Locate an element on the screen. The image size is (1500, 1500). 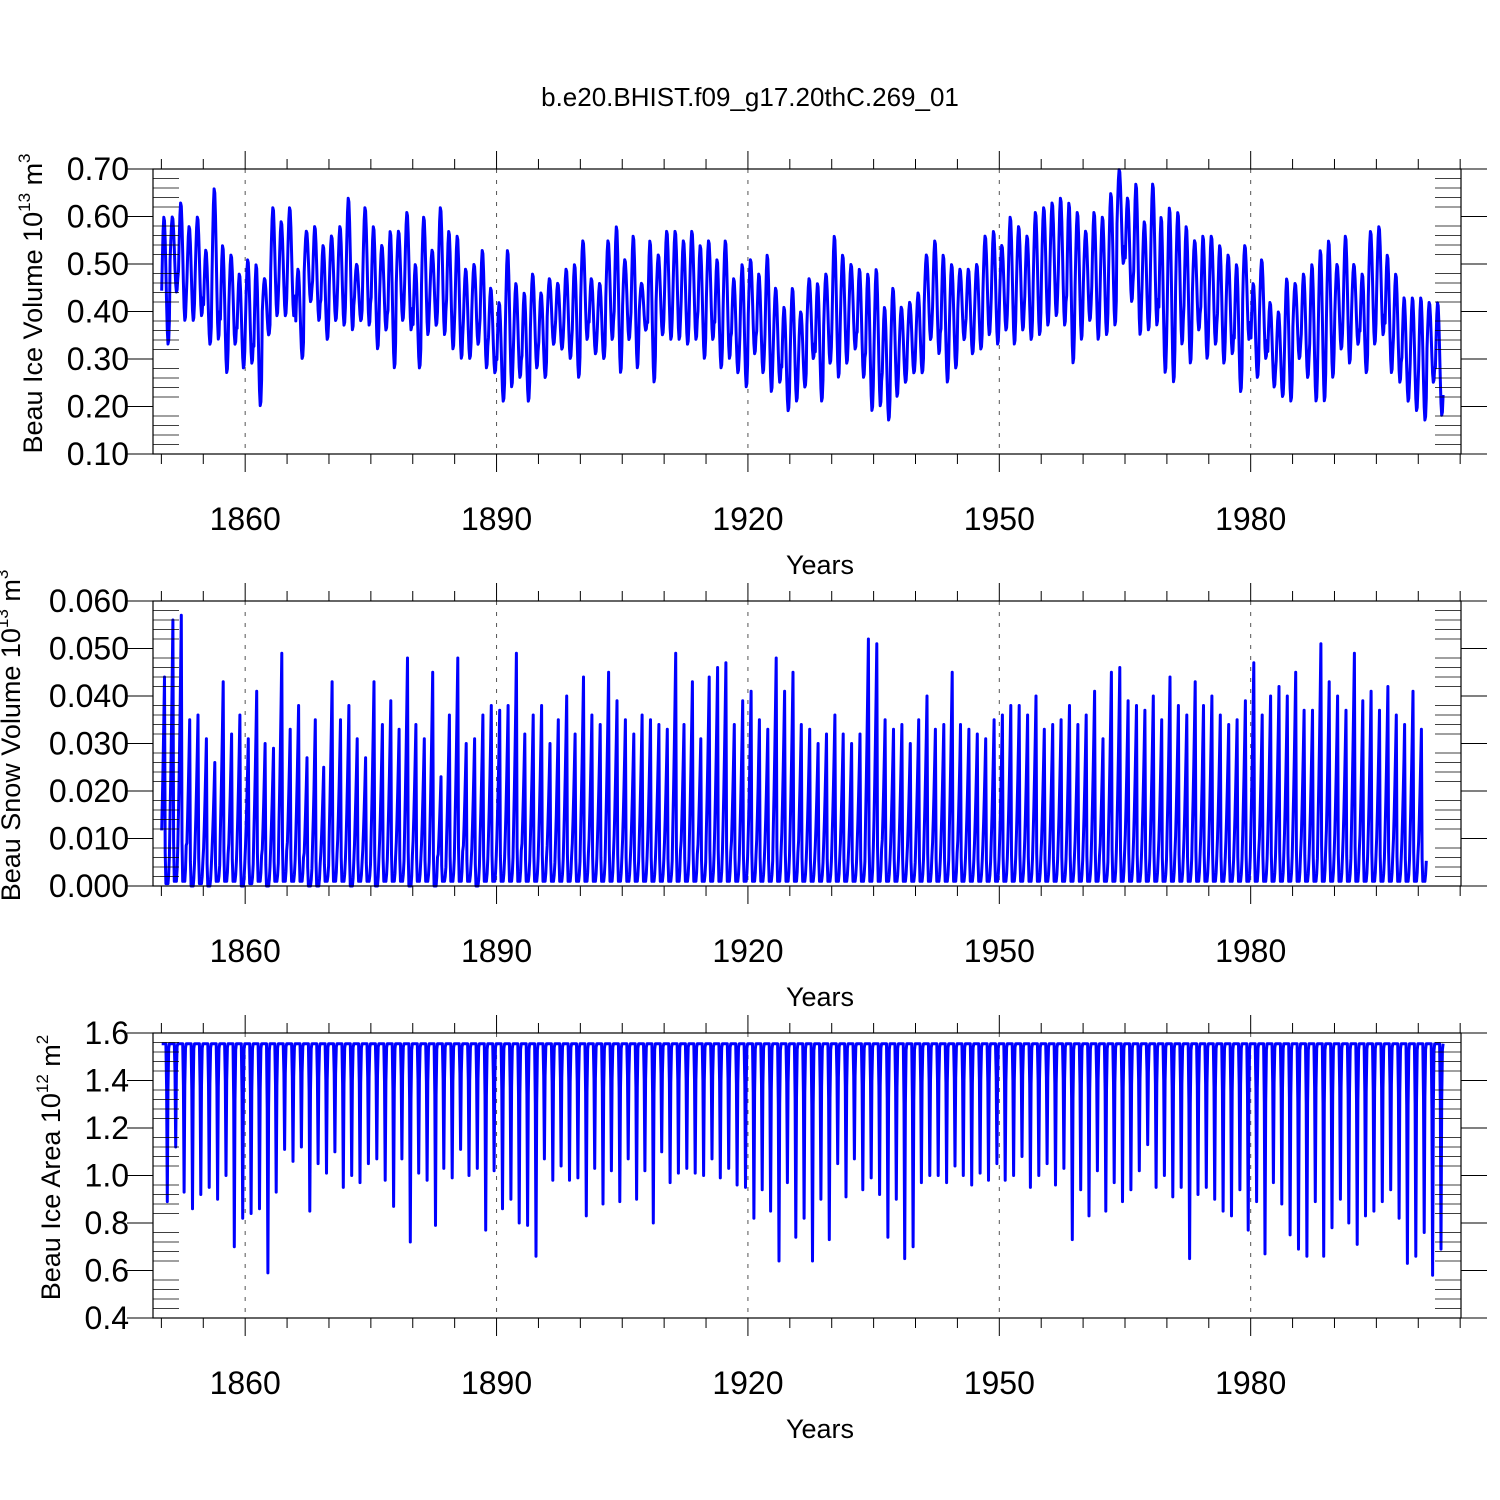
ice-area-xtick-label: 1980 is located at coordinates (1250, 1383).